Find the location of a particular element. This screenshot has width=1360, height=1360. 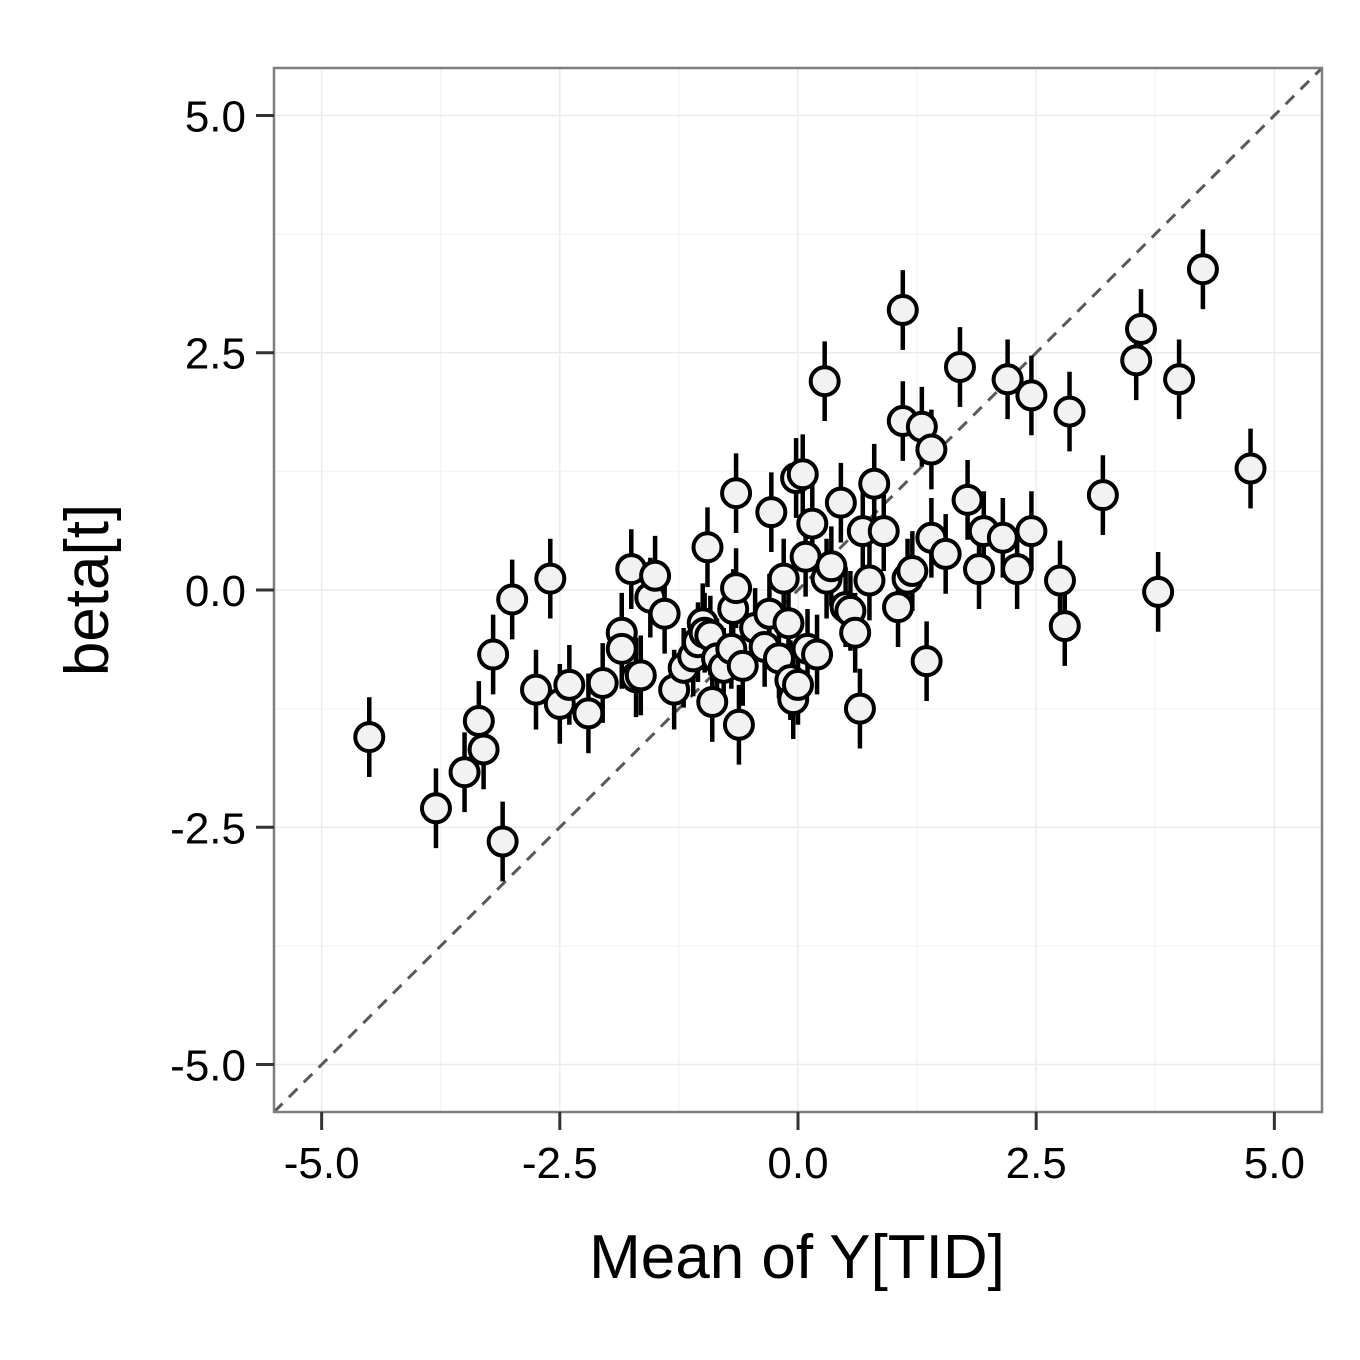

y-tick-label: -2.5 is located at coordinates (208, 828).